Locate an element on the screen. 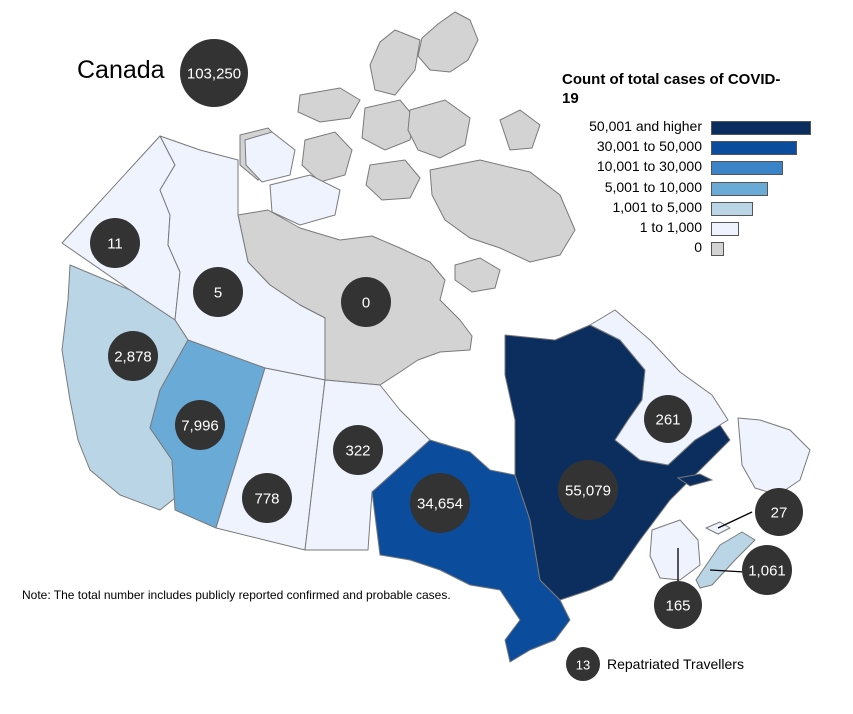  bubble-on-circle is located at coordinates (440, 503).